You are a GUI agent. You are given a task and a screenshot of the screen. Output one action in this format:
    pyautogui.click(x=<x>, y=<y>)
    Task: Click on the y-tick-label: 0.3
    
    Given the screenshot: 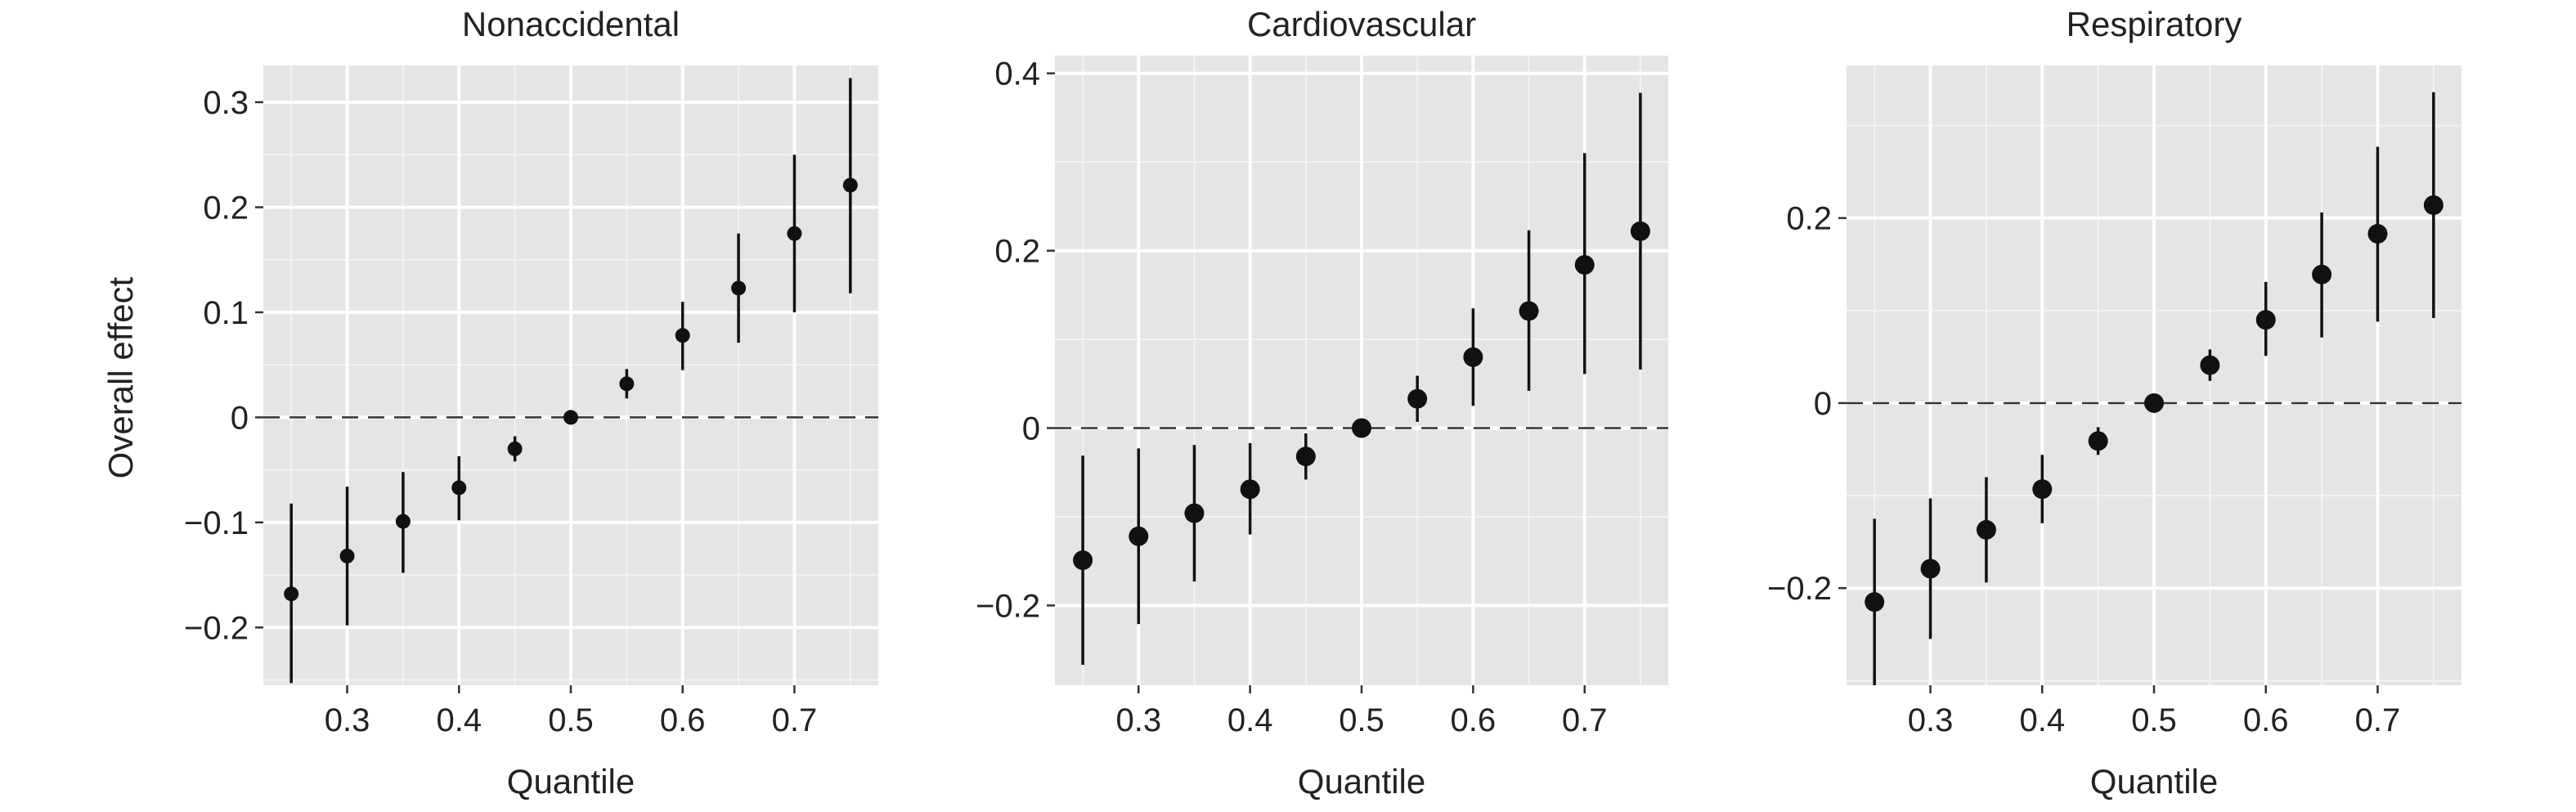 What is the action you would take?
    pyautogui.click(x=226, y=103)
    